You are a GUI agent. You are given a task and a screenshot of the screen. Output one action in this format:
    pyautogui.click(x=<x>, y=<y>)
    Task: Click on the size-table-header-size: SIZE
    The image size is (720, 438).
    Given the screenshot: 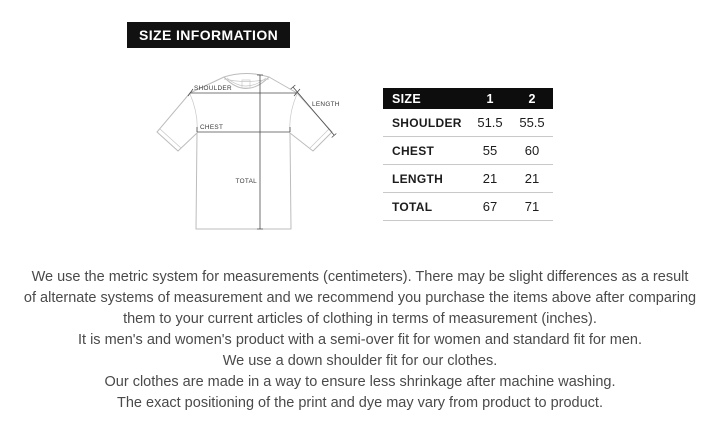 What is the action you would take?
    pyautogui.click(x=406, y=98)
    